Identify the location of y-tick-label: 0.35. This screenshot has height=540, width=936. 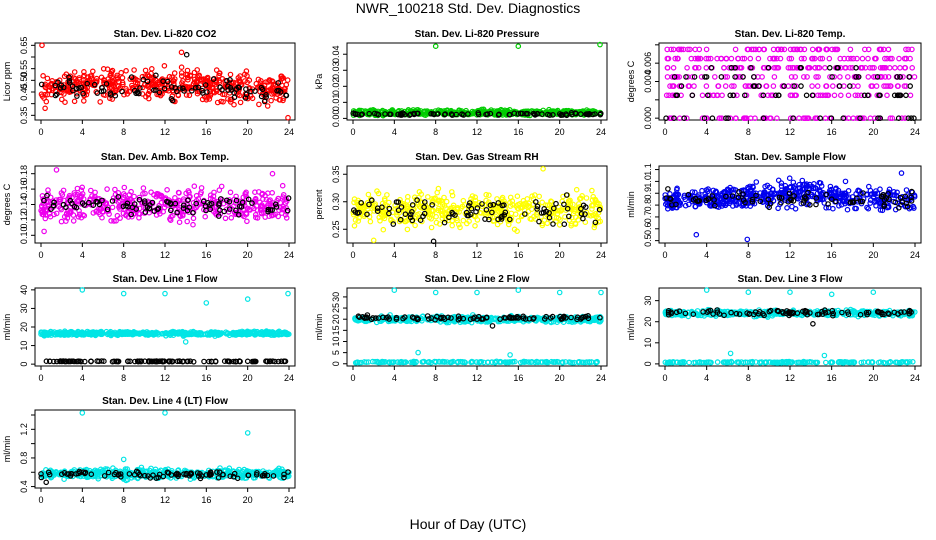
(336, 174).